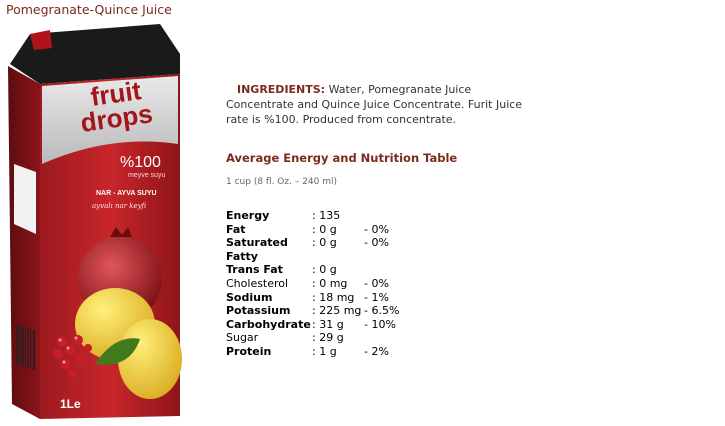  Describe the element at coordinates (249, 351) in the screenshot. I see `nutrient-name: Protein` at that location.